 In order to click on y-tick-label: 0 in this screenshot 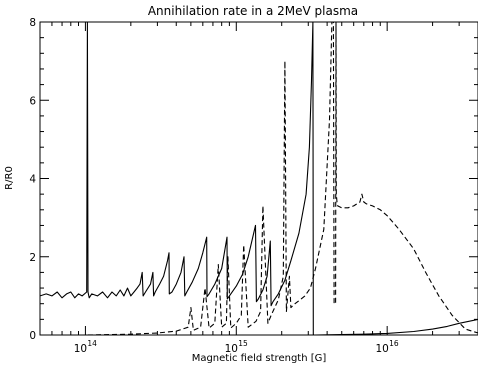, I will do `click(32, 336)`.